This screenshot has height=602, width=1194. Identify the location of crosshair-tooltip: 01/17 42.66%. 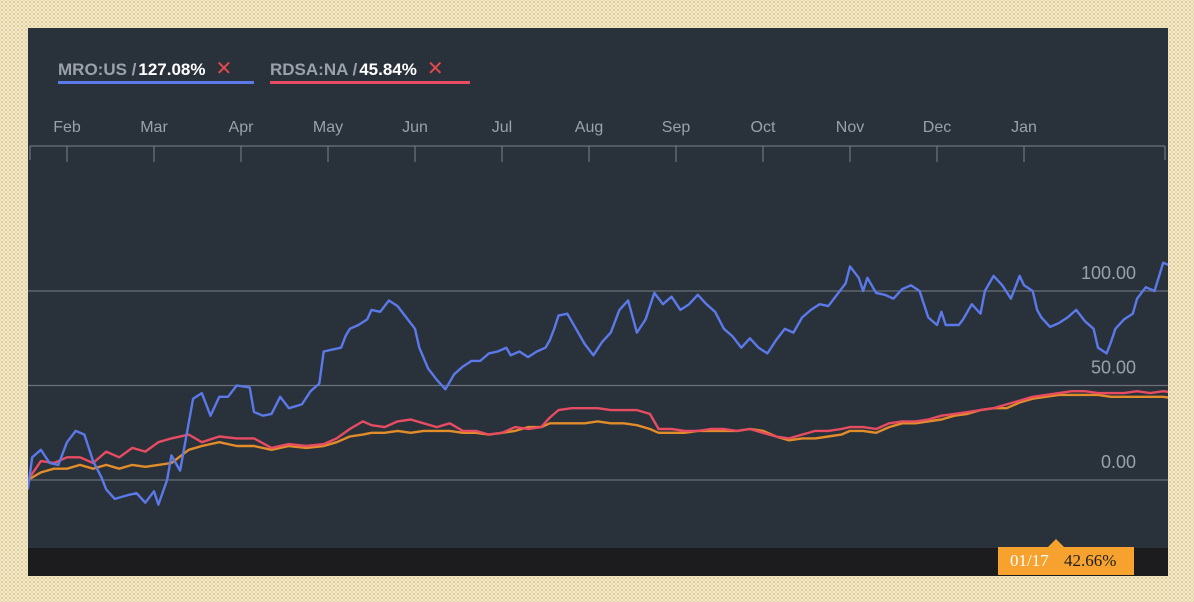
(1066, 557).